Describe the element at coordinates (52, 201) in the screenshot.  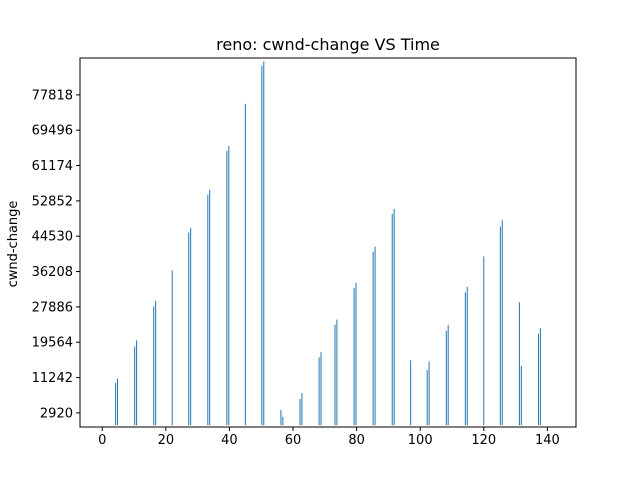
I see `y-tick-label: 52852` at that location.